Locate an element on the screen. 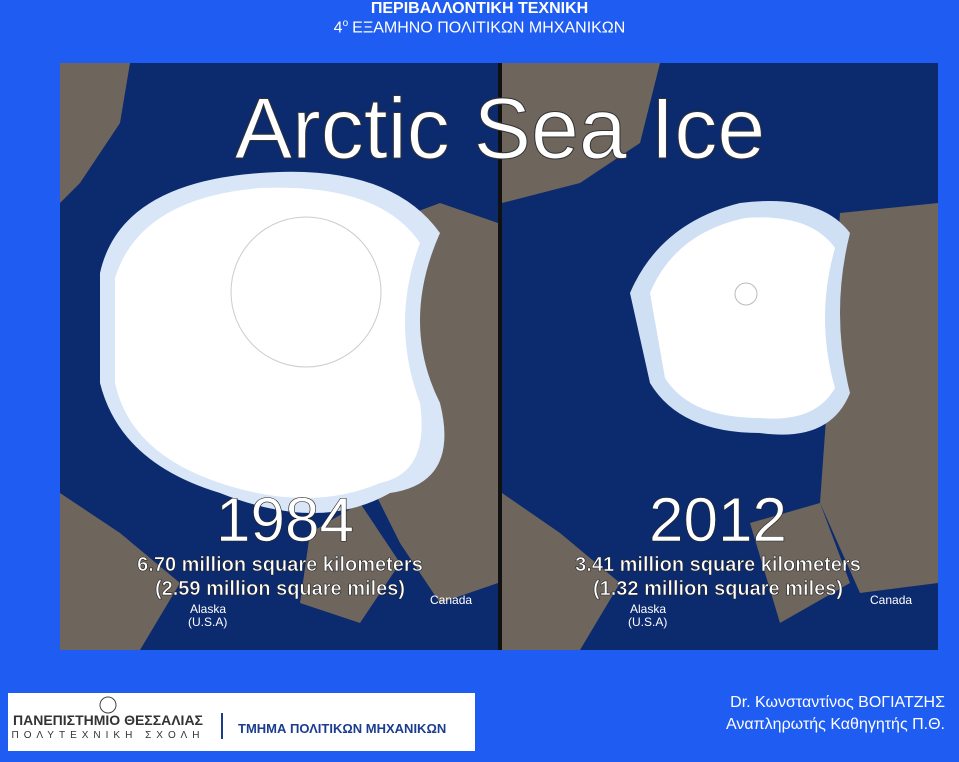 This screenshot has height=762, width=959. year: 1984 is located at coordinates (285, 520).